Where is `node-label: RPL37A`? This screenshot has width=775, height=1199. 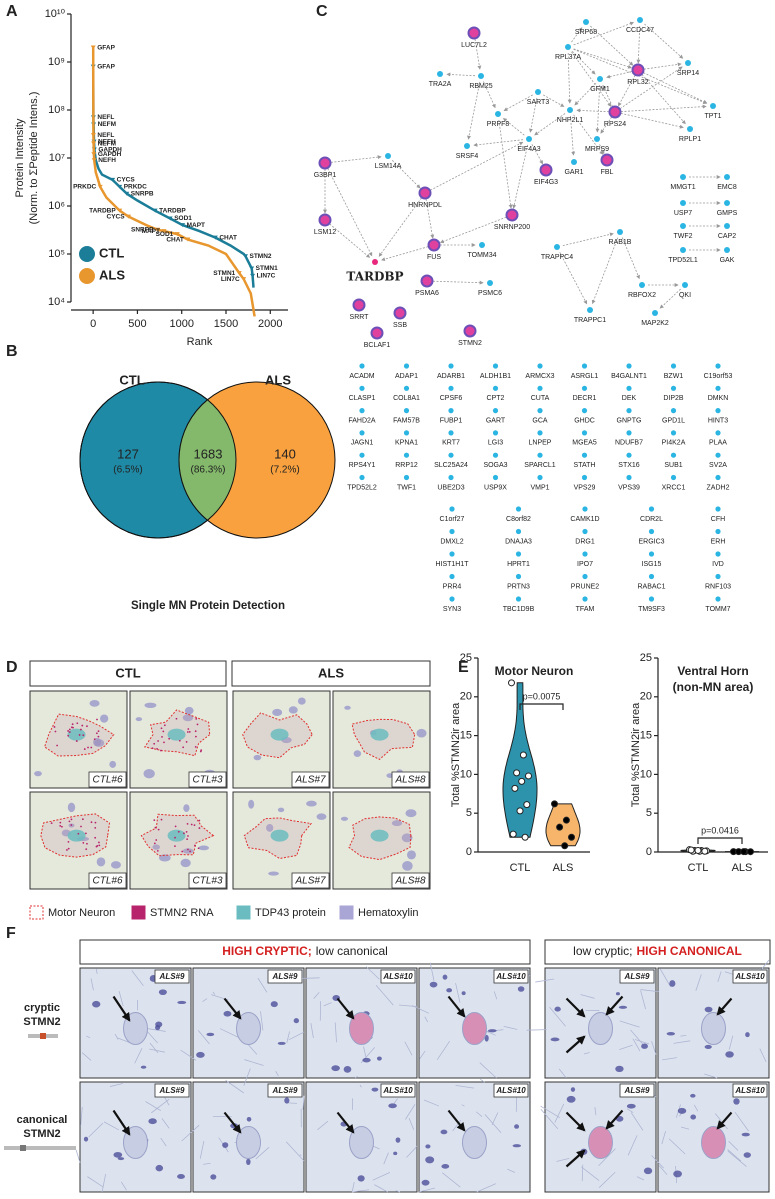 node-label: RPL37A is located at coordinates (568, 57).